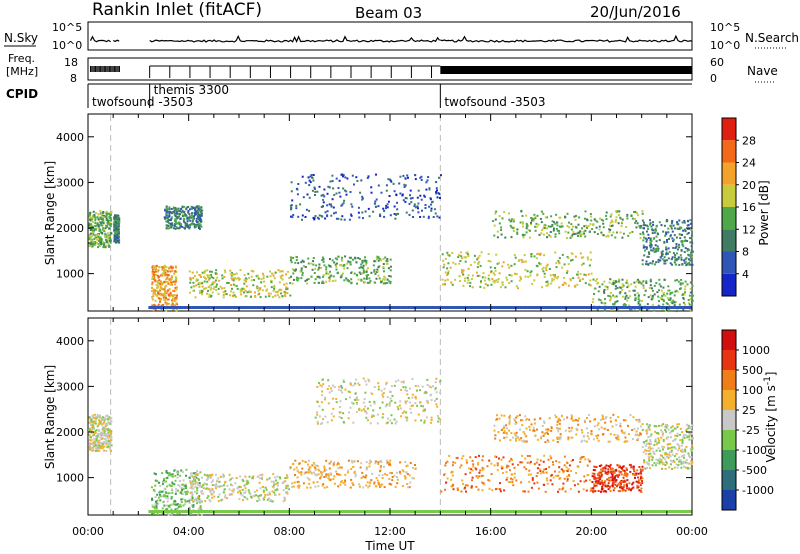  I want to click on colorbar-tick-label: 8, so click(745, 252).